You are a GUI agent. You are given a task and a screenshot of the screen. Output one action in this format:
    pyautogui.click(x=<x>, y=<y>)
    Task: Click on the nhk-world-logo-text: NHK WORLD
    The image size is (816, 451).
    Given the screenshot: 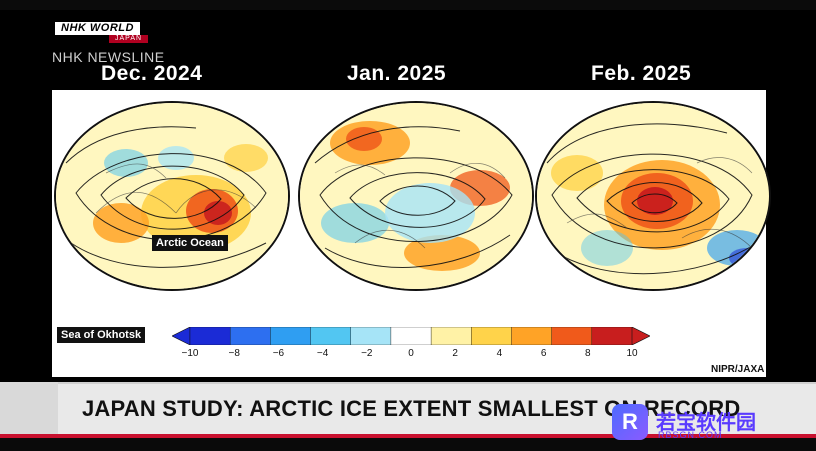 What is the action you would take?
    pyautogui.click(x=97, y=28)
    